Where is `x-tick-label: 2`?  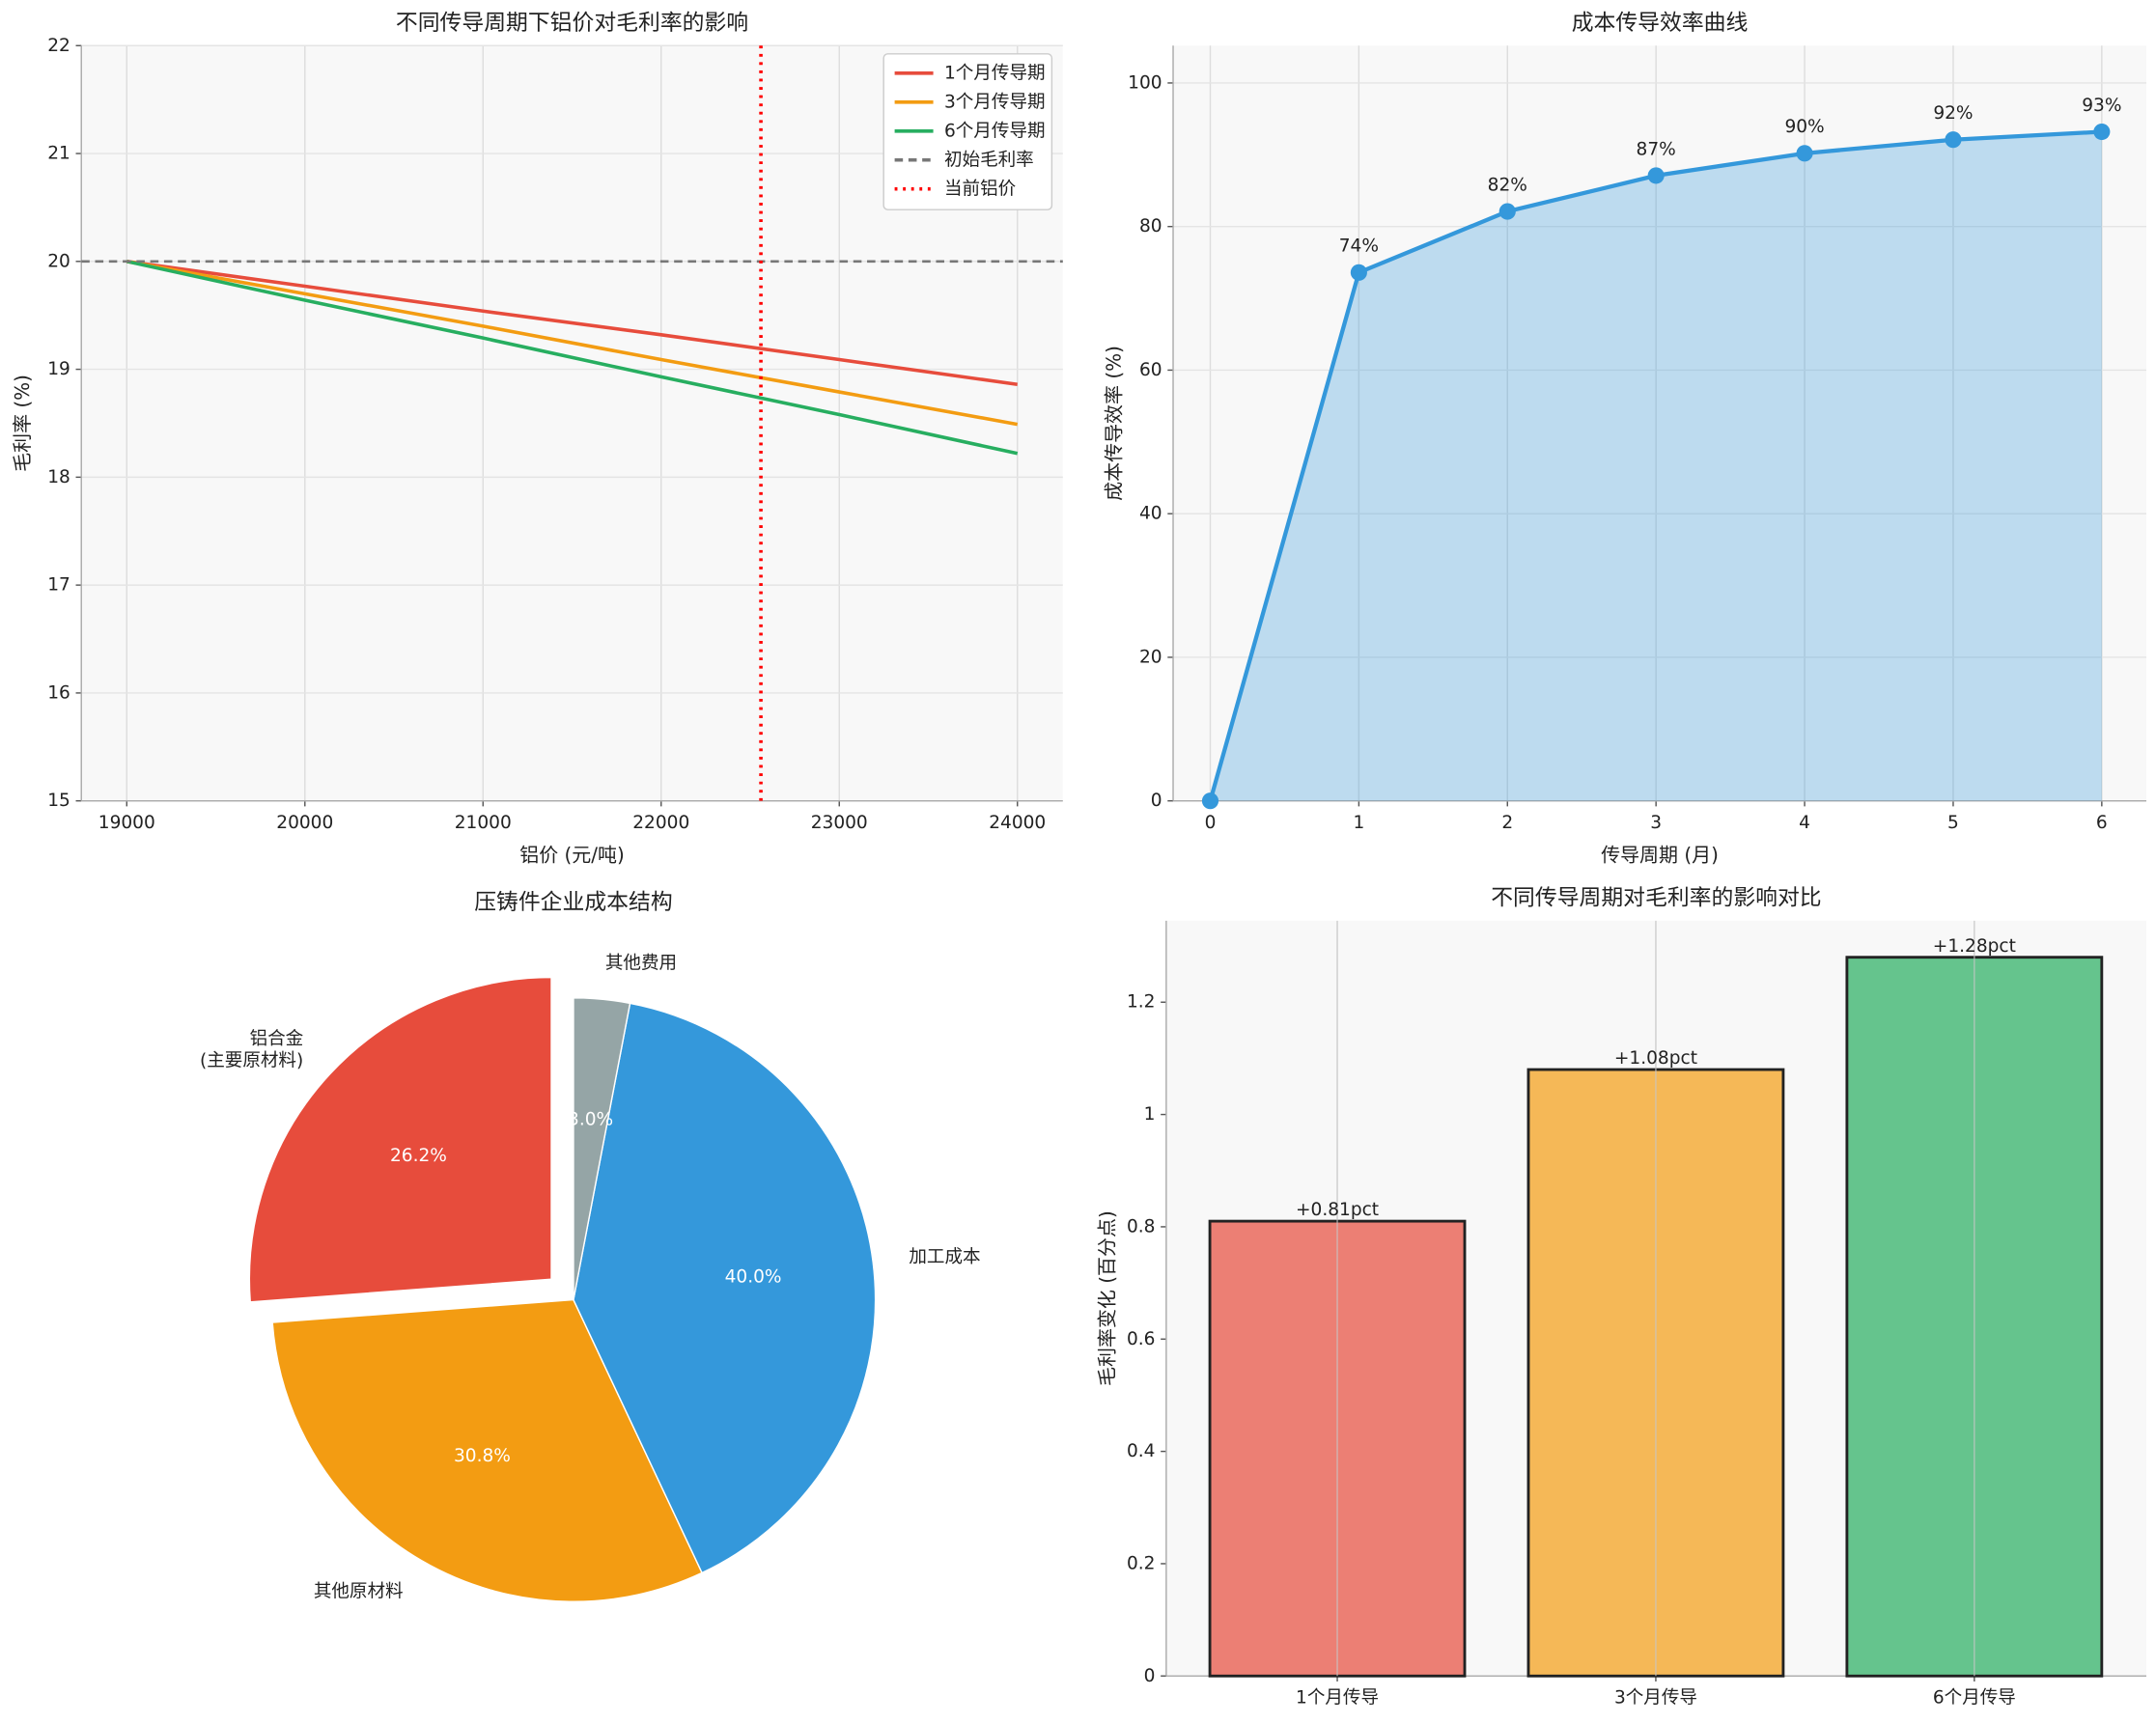
x-tick-label: 2 is located at coordinates (1507, 823).